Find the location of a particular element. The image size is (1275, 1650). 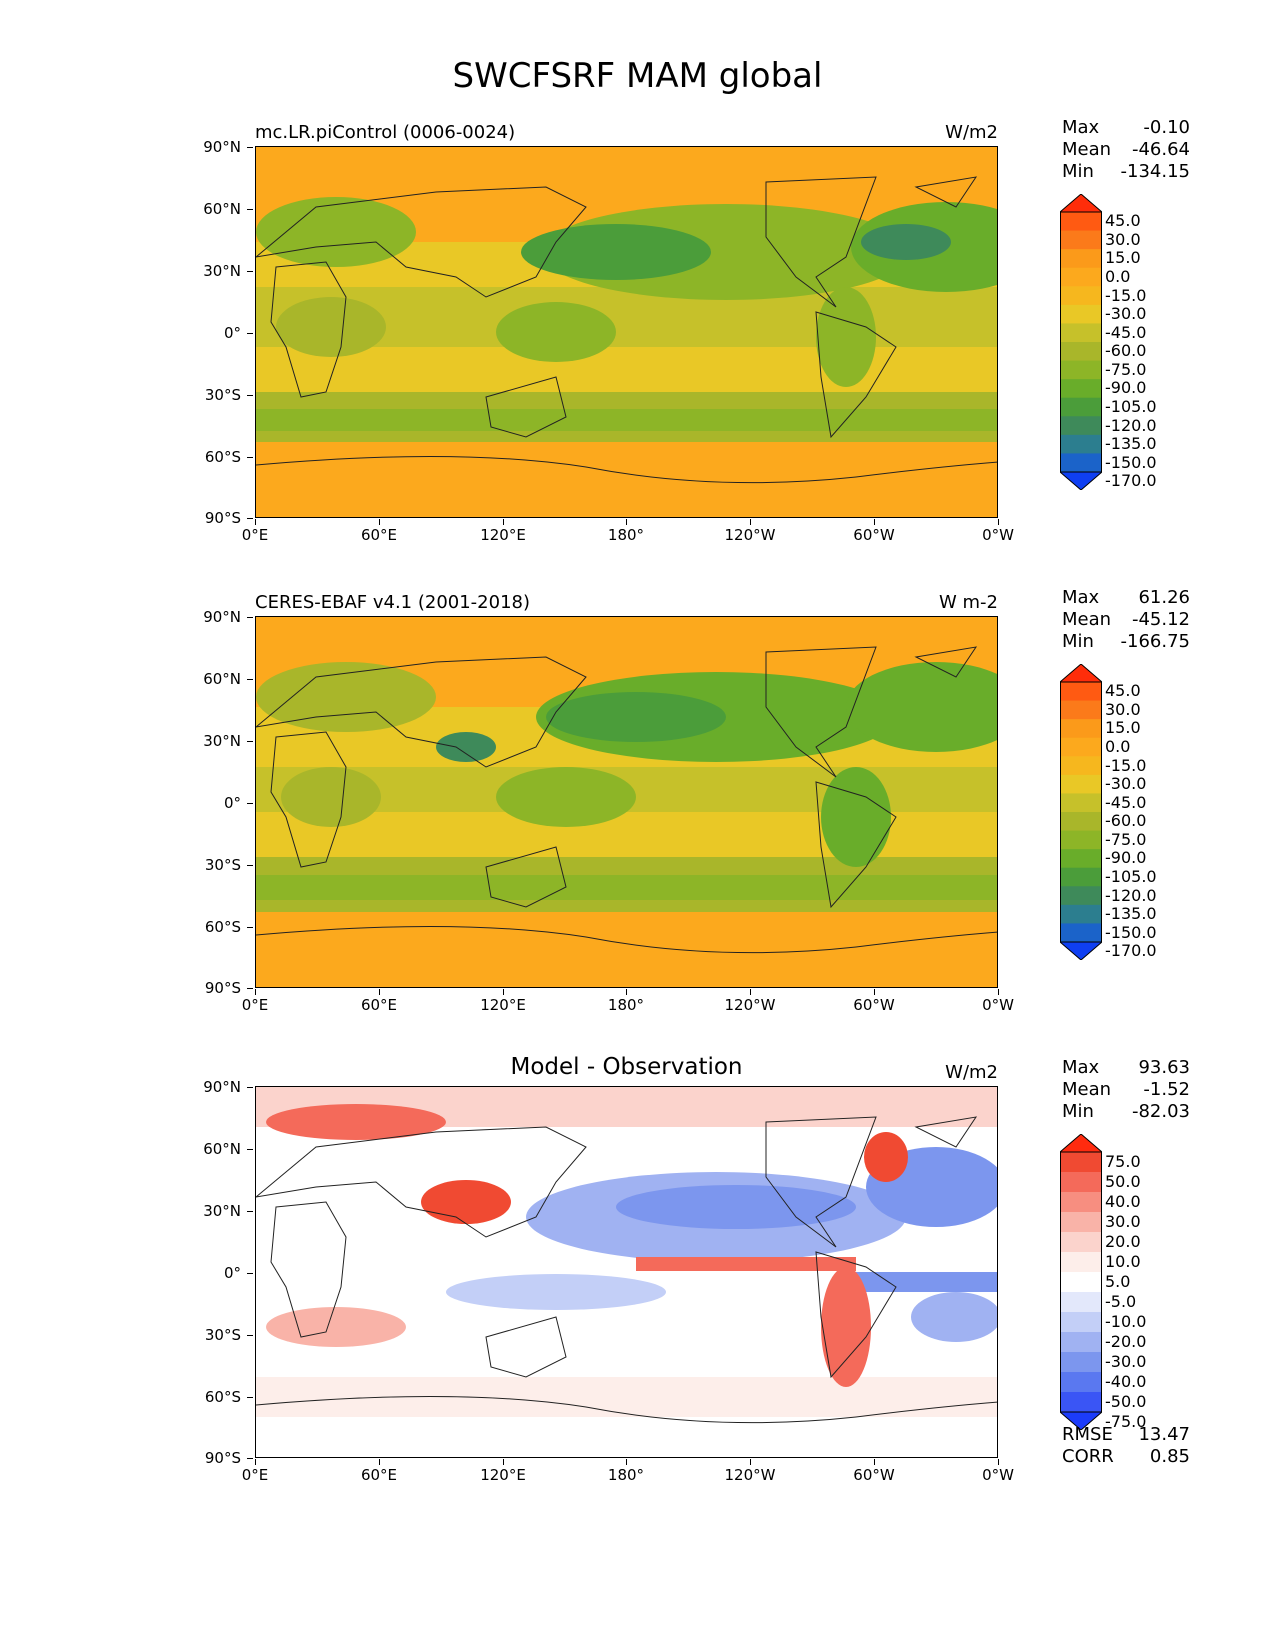

units-label: W m-2 is located at coordinates (968, 602).